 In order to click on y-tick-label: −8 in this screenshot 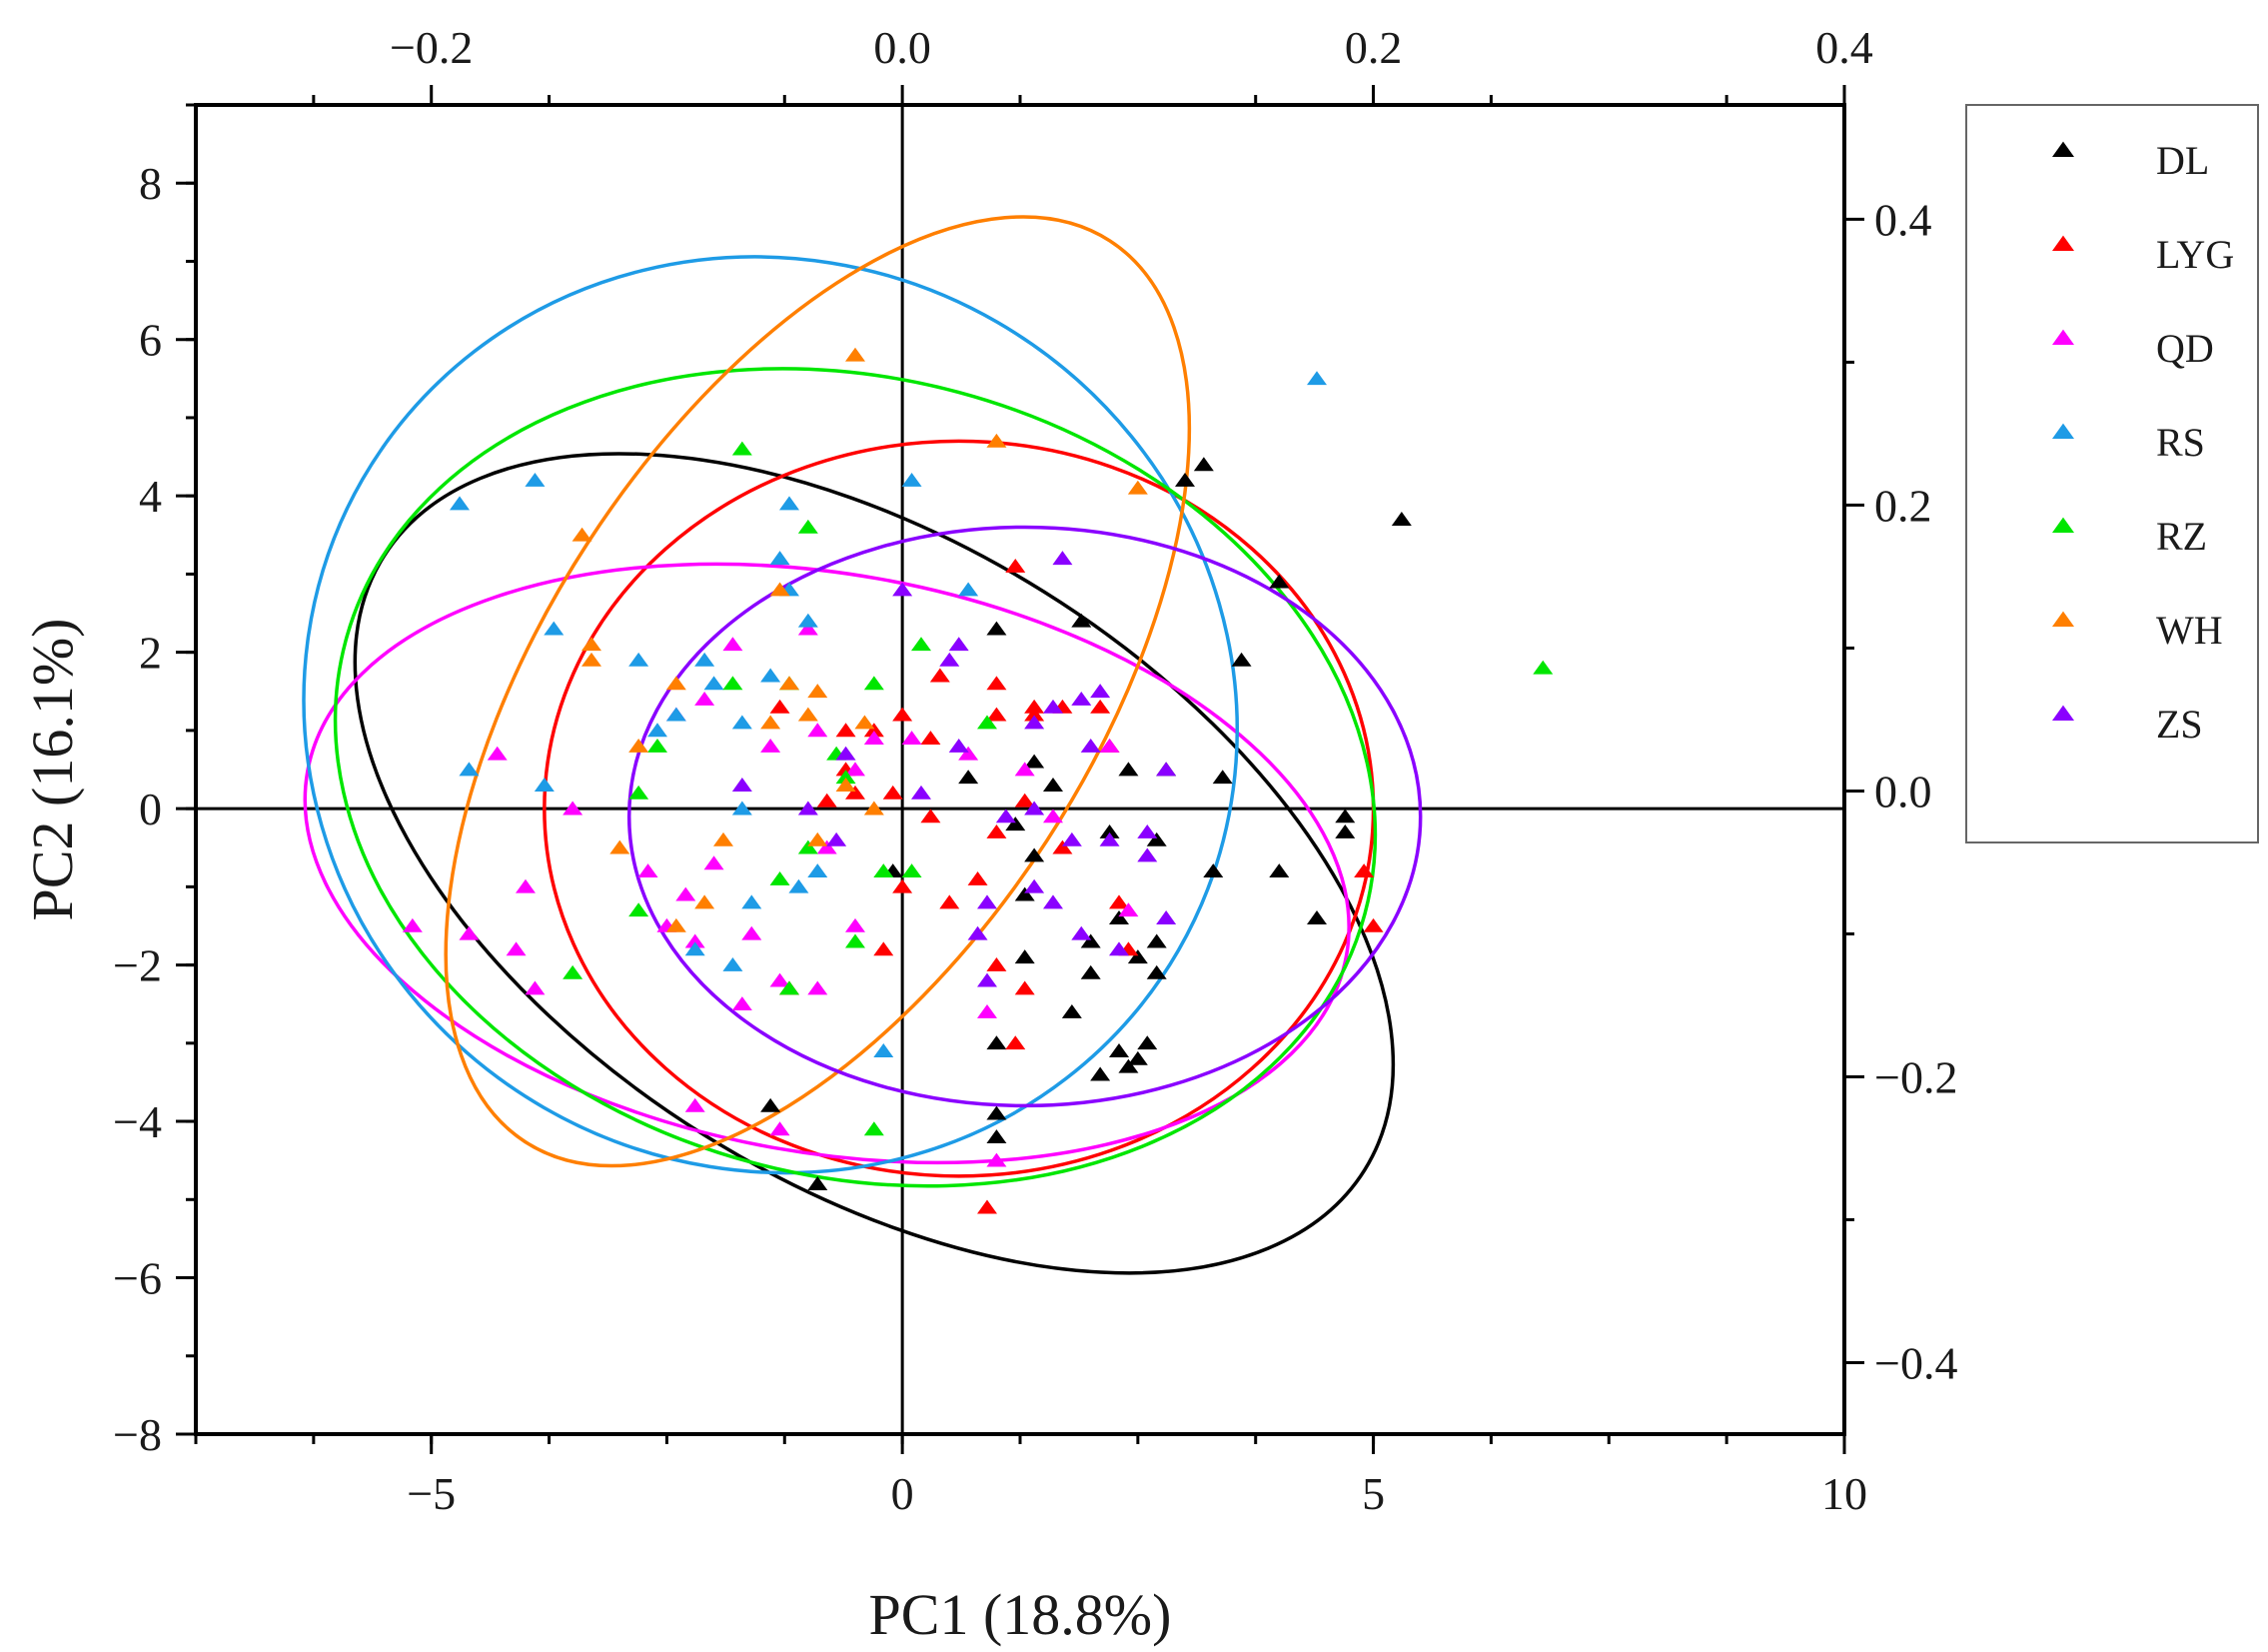, I will do `click(137, 1434)`.